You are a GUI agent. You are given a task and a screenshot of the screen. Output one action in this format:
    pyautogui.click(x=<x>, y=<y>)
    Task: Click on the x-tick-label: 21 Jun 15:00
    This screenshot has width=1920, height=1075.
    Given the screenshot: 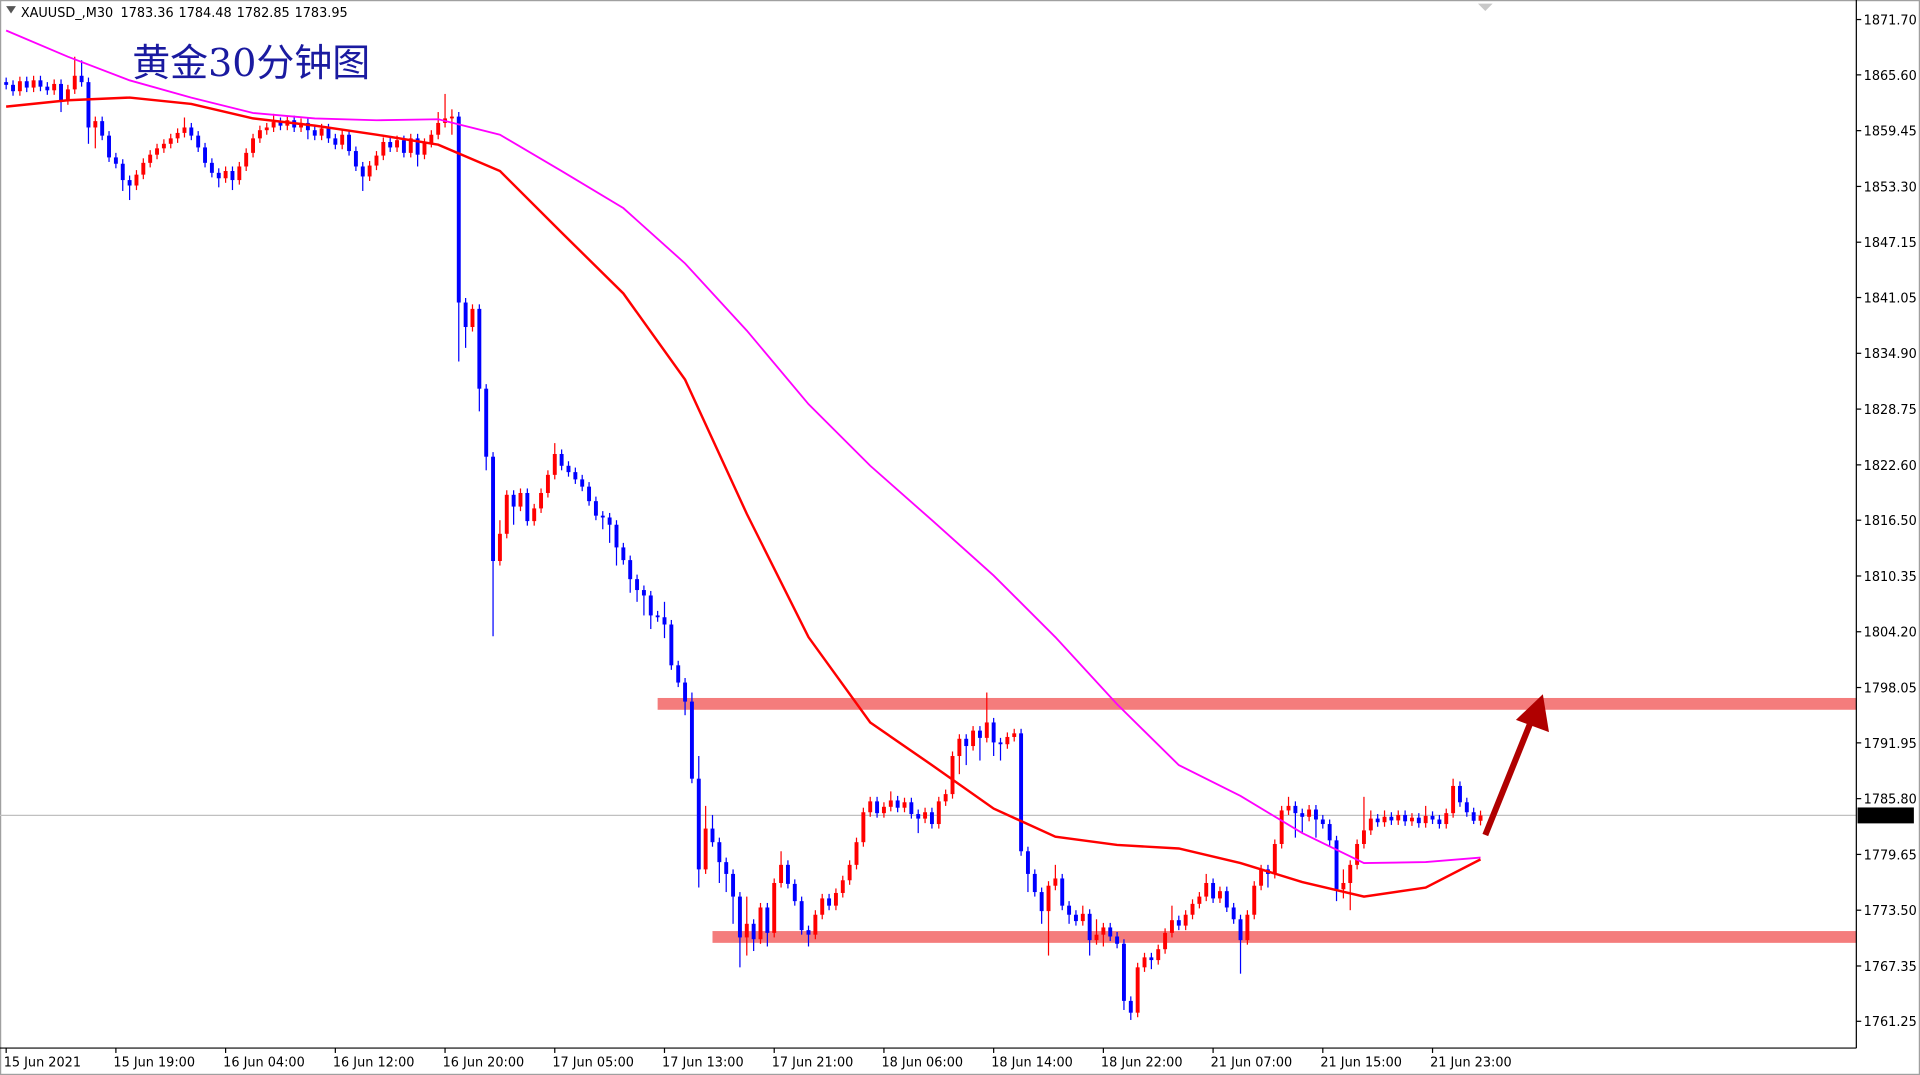 What is the action you would take?
    pyautogui.click(x=1361, y=1062)
    